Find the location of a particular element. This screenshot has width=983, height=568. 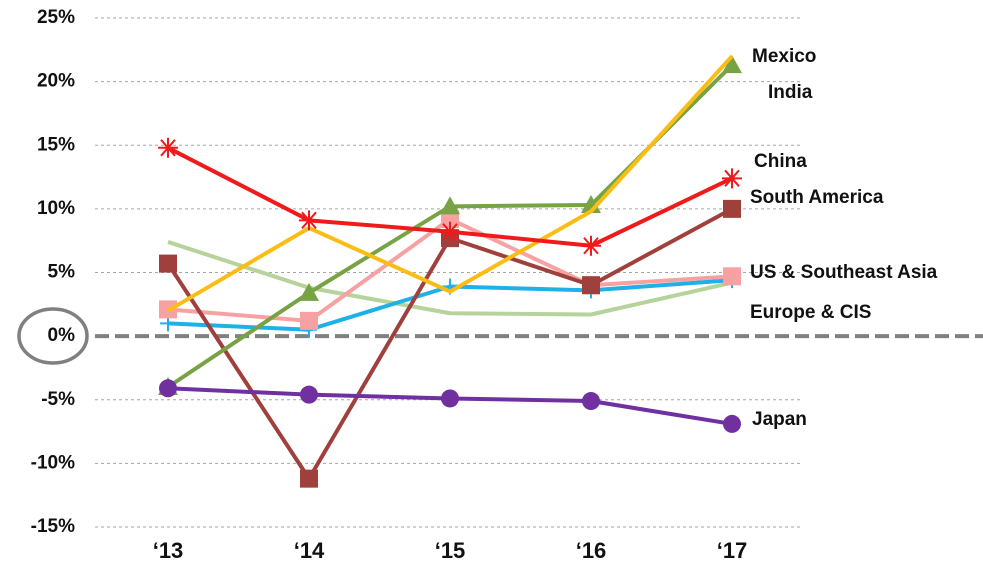

x-tick-label: ‘16 is located at coordinates (591, 550).